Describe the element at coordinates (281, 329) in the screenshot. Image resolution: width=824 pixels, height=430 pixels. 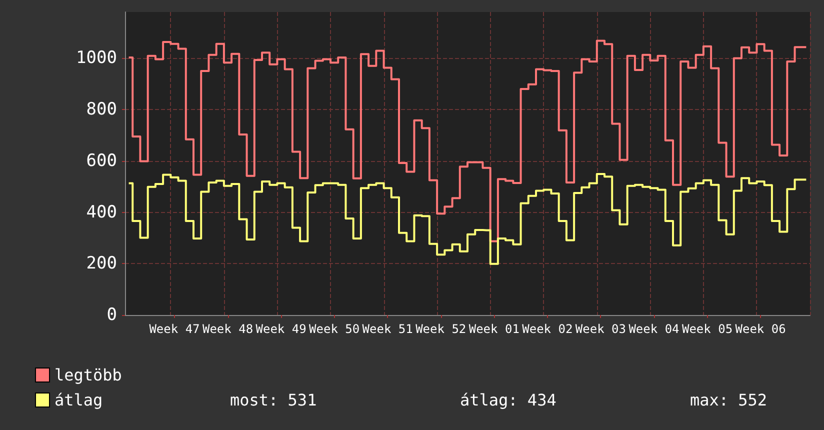
I see `x-tick-label: Week 49` at that location.